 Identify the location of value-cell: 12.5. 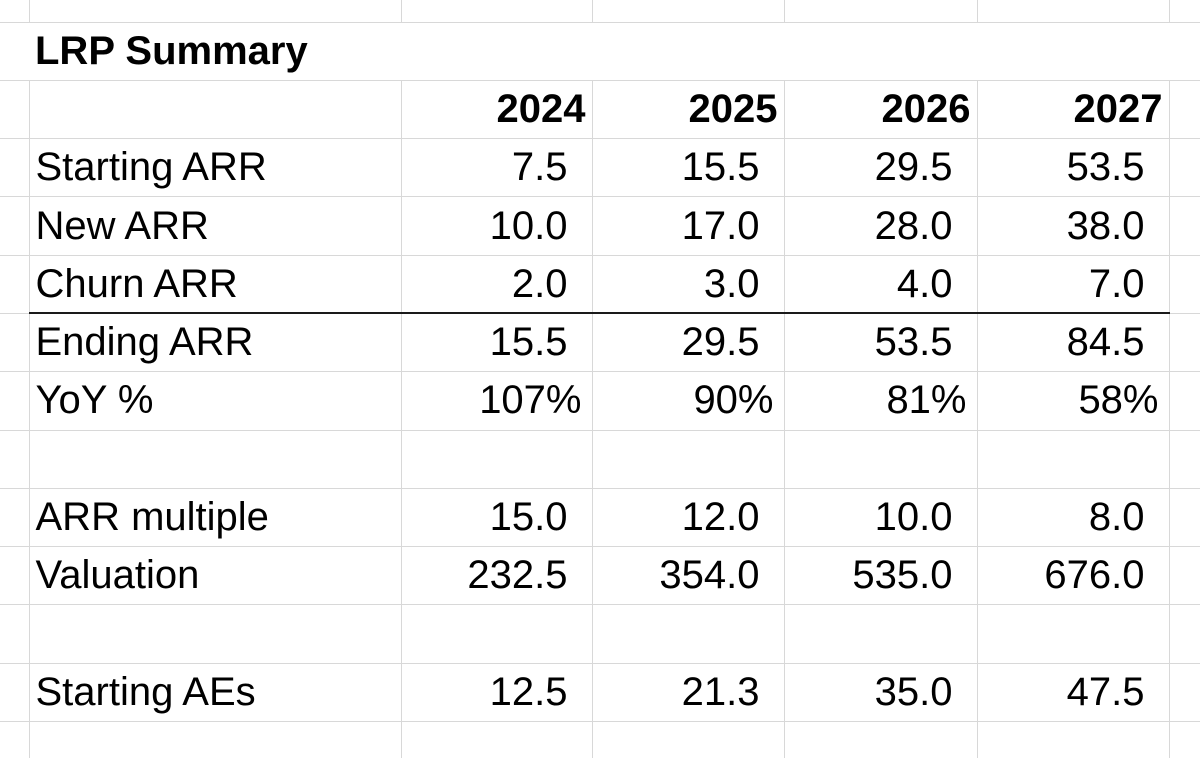
(497, 693).